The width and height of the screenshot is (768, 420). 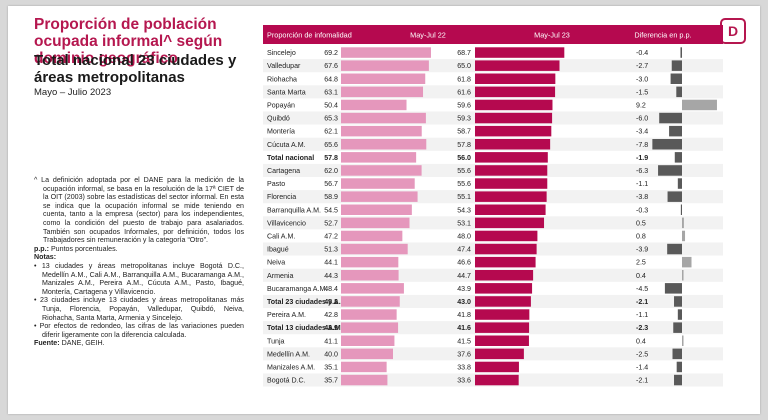 What do you see at coordinates (641, 105) in the screenshot?
I see `value-label-difference: 9.2` at bounding box center [641, 105].